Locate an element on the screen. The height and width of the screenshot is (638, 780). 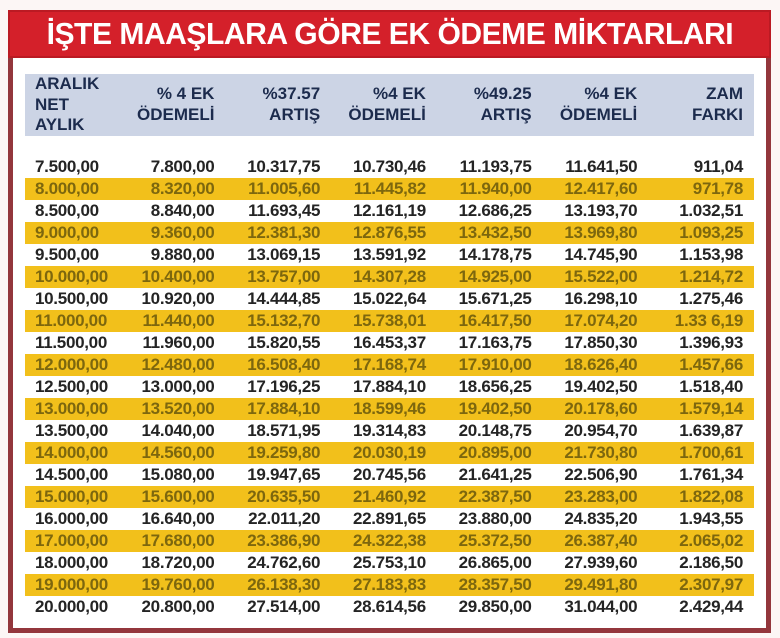
table-cell: 11.000,00 is located at coordinates (72, 321).